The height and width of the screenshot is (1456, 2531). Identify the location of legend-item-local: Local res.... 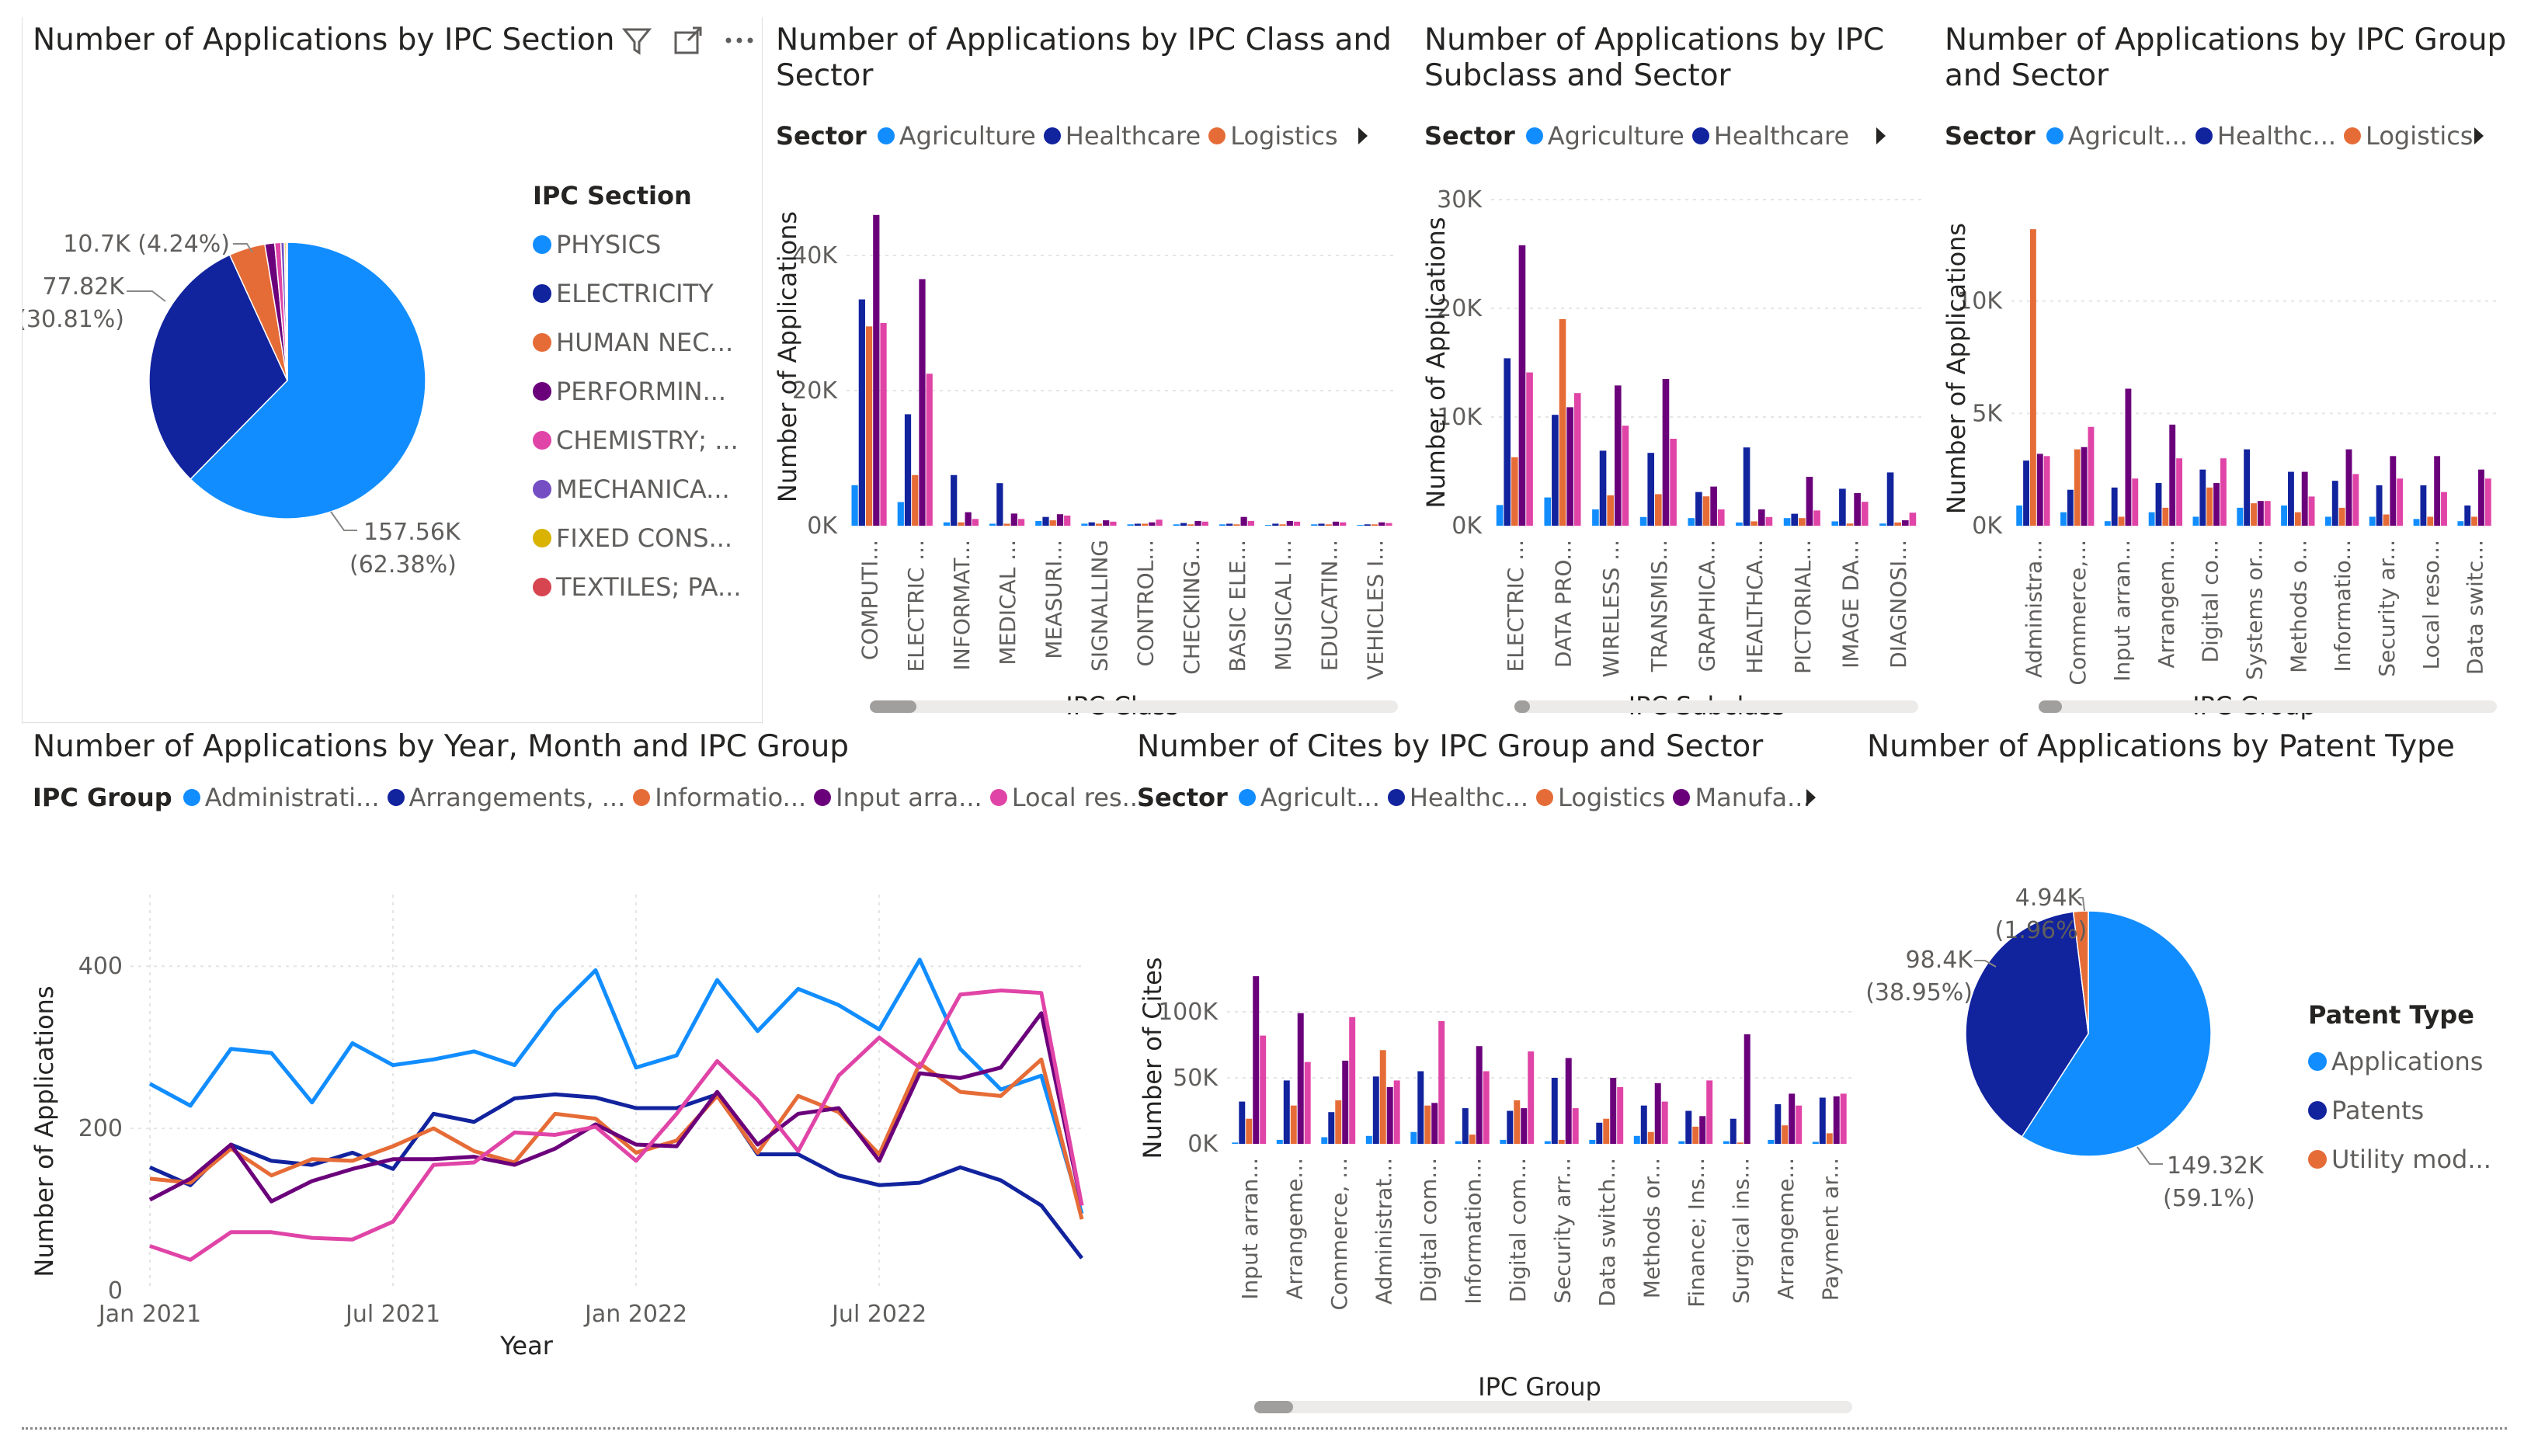
(1067, 797).